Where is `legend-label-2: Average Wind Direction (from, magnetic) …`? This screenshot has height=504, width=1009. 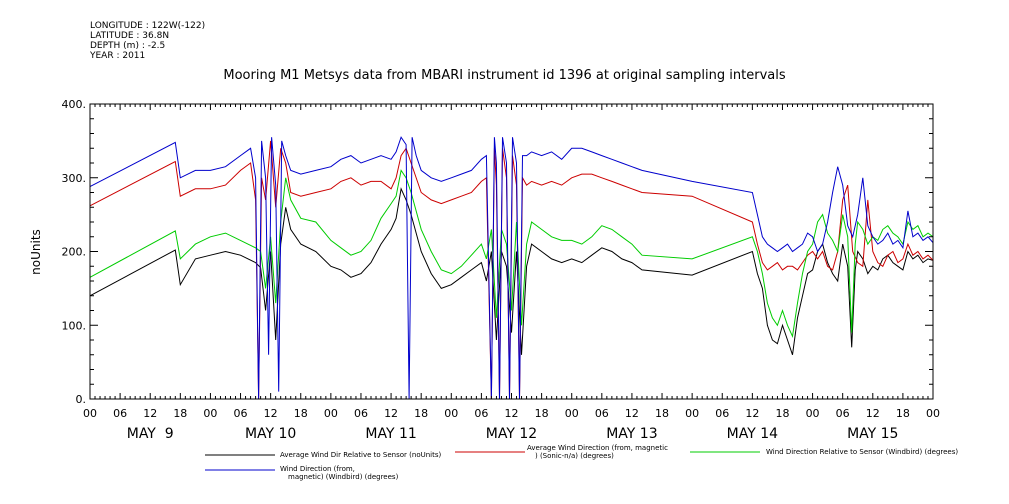 legend-label-2: Average Wind Direction (from, magnetic) … is located at coordinates (597, 452).